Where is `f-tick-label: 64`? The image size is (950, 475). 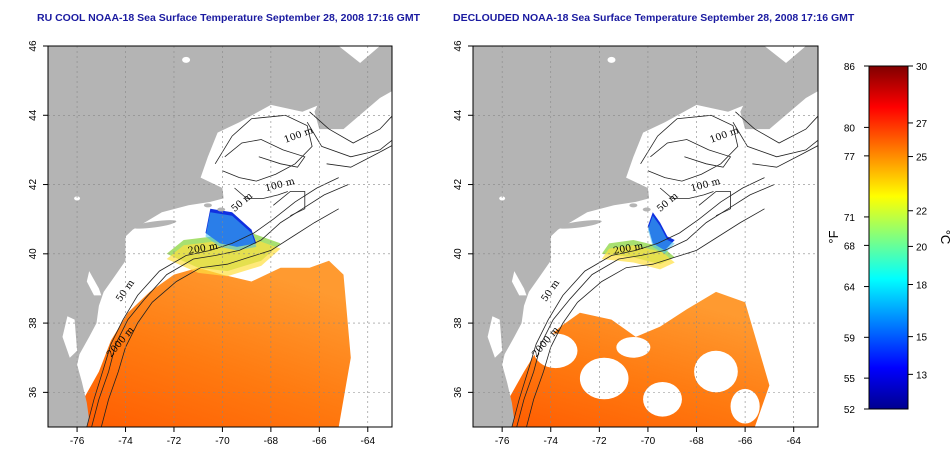
f-tick-label: 64 is located at coordinates (850, 288).